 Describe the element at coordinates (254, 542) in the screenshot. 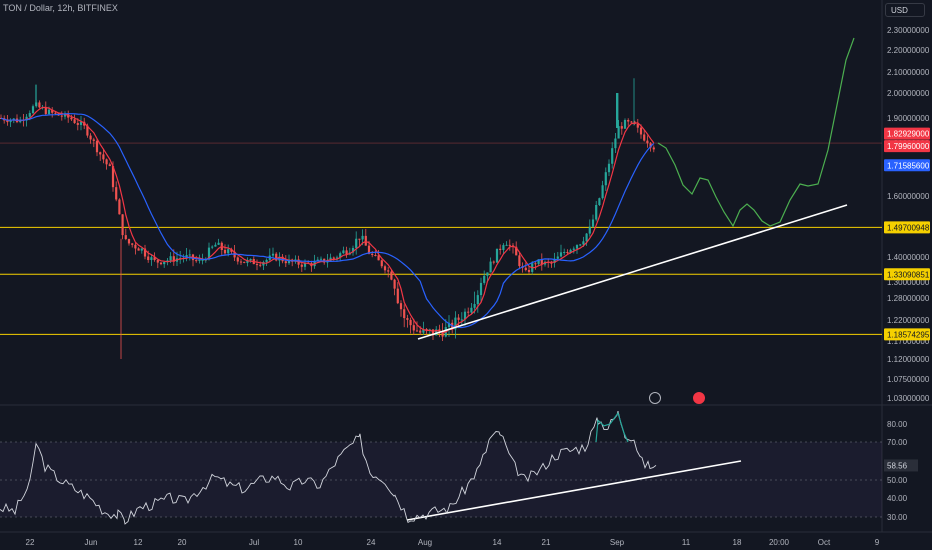

I see `time-tick-label: Jul` at that location.